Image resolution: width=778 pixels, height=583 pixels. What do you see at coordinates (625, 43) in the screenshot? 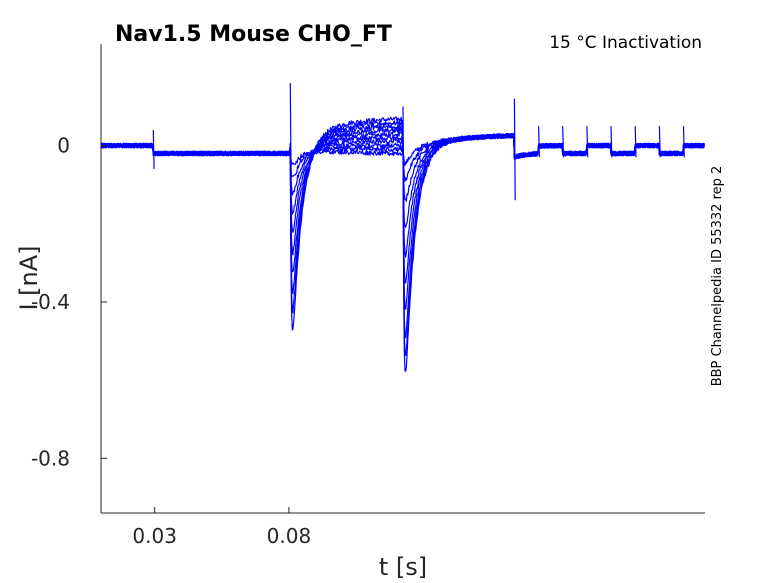
I see `chart-subtitle: 15 °C Inactivation` at bounding box center [625, 43].